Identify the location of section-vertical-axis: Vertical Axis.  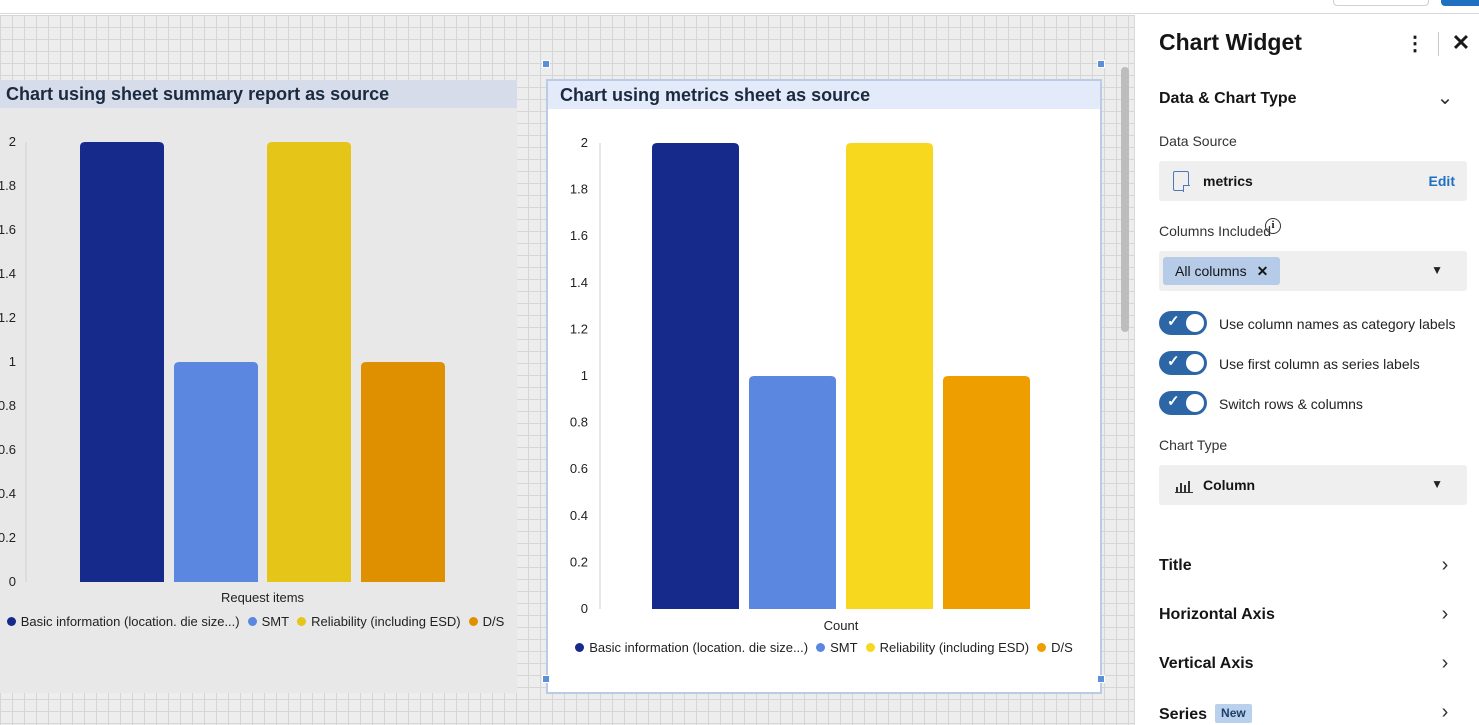
(1206, 663).